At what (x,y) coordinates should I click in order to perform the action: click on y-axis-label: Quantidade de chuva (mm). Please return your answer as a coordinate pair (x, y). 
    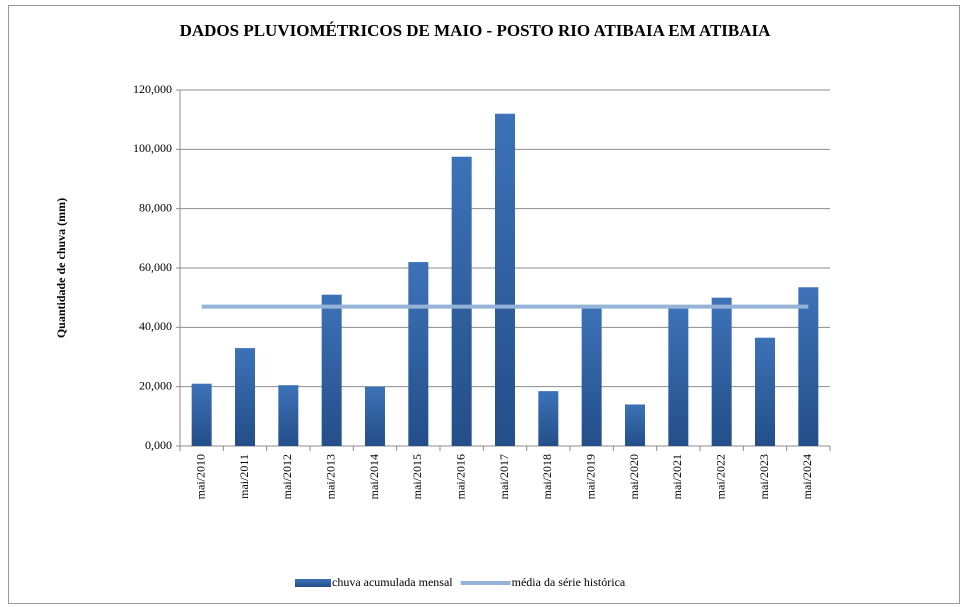
    Looking at the image, I should click on (61, 268).